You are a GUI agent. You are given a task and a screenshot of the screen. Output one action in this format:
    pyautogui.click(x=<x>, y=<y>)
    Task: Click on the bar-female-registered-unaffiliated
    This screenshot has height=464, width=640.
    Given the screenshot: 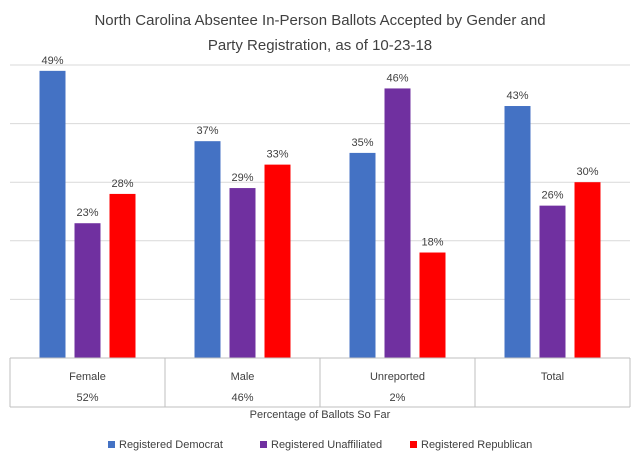 What is the action you would take?
    pyautogui.click(x=87, y=290)
    